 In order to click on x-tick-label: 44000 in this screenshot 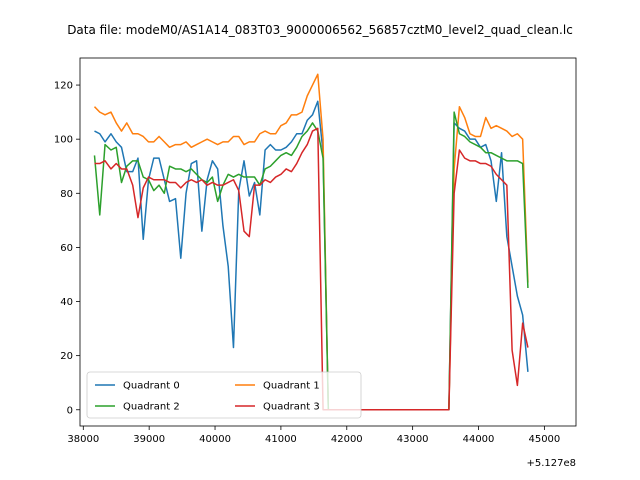, I will do `click(479, 439)`.